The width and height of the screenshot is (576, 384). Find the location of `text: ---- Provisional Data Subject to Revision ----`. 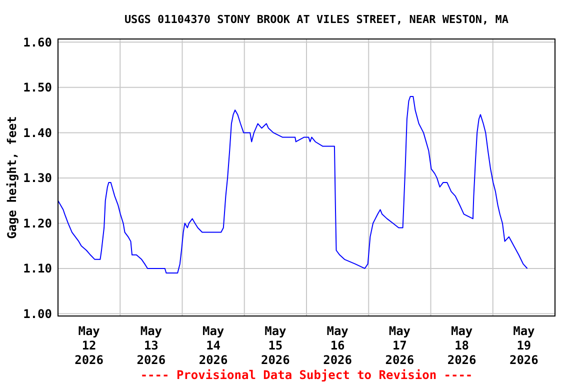

text: ---- Provisional Data Subject to Revision ---- is located at coordinates (306, 375).